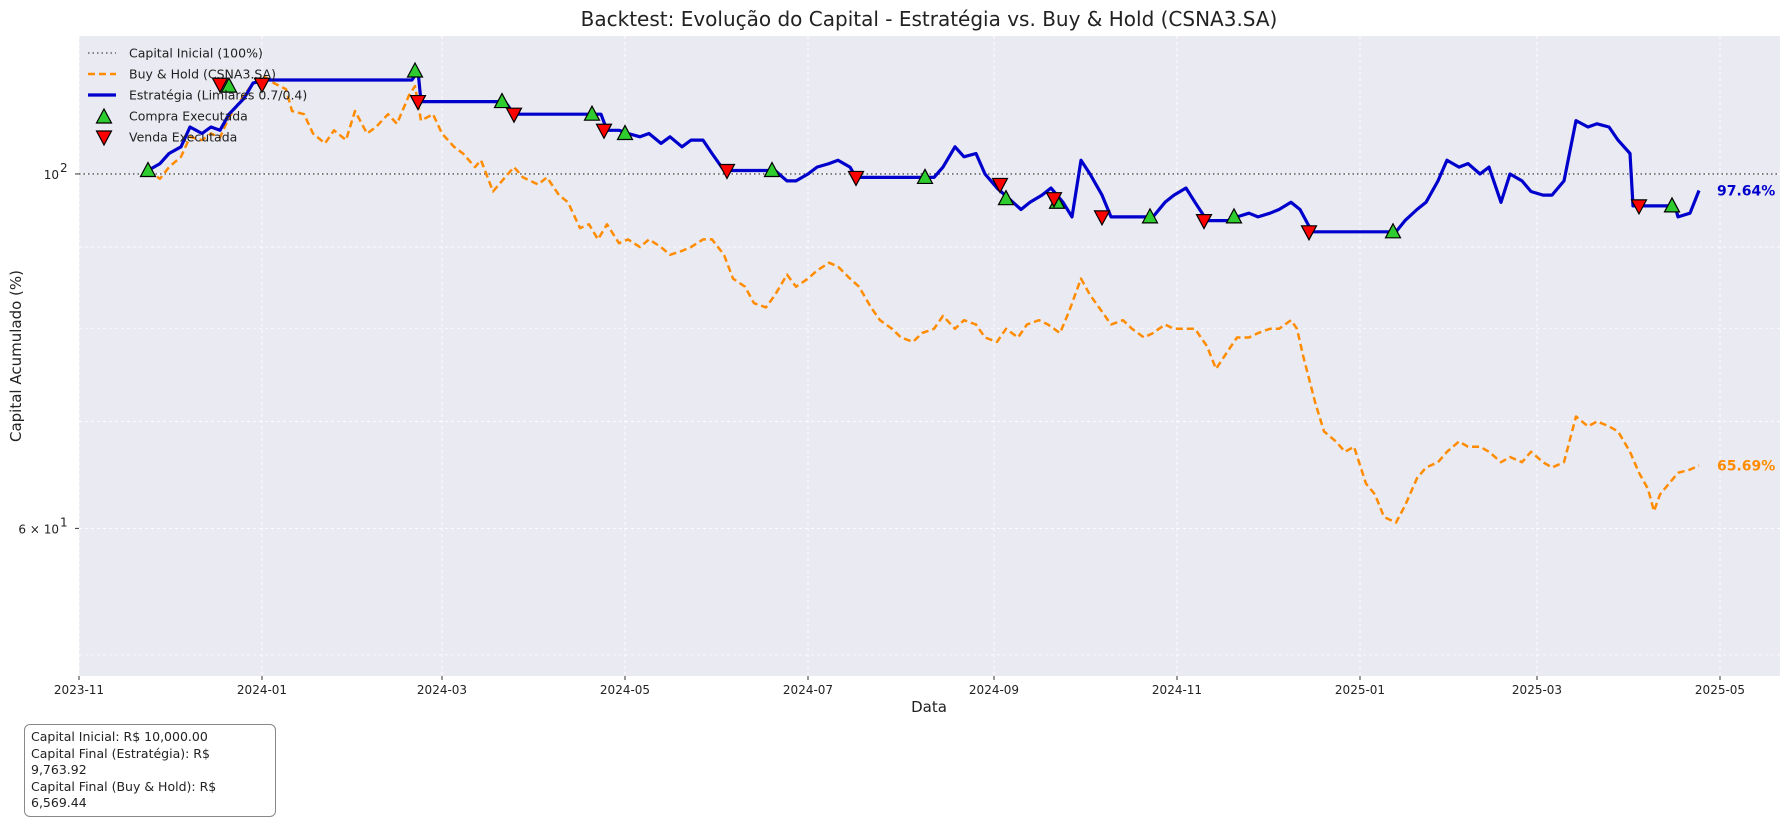  What do you see at coordinates (1537, 690) in the screenshot?
I see `x-tick-label: 2025-03` at bounding box center [1537, 690].